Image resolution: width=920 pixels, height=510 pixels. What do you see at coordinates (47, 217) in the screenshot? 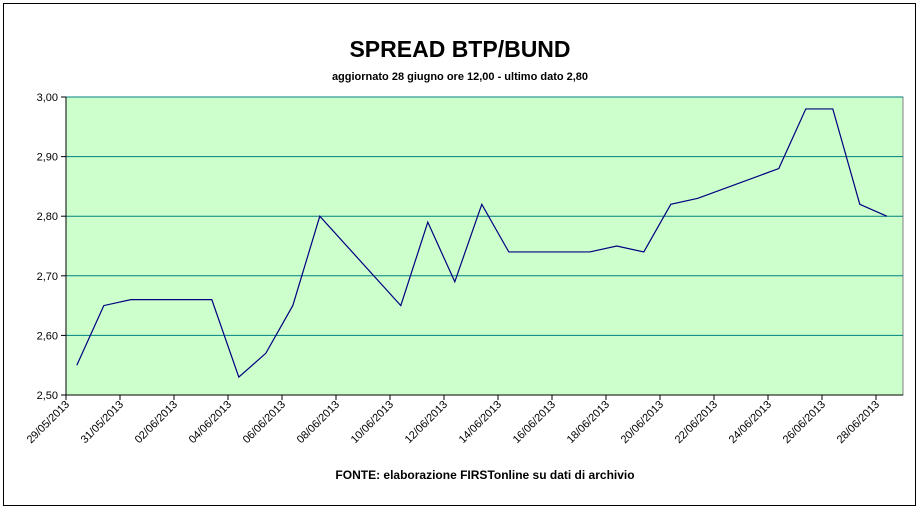
I see `y-tick-label: 2,80` at bounding box center [47, 217].